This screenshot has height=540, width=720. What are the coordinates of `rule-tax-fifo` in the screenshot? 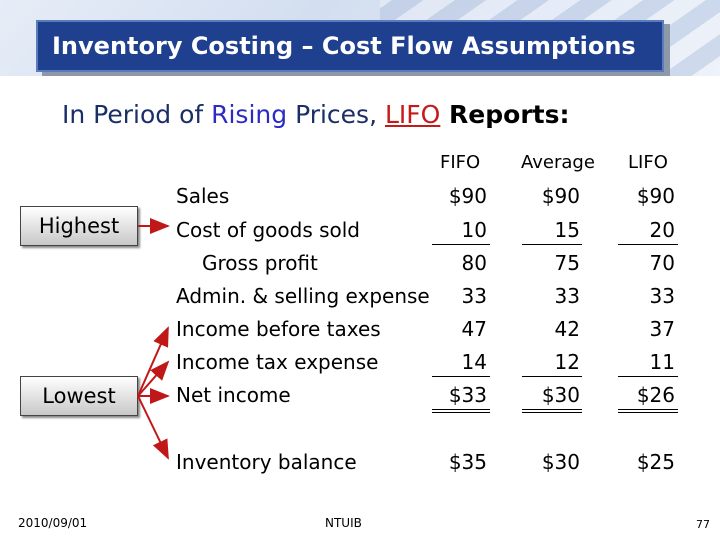 It's located at (461, 376).